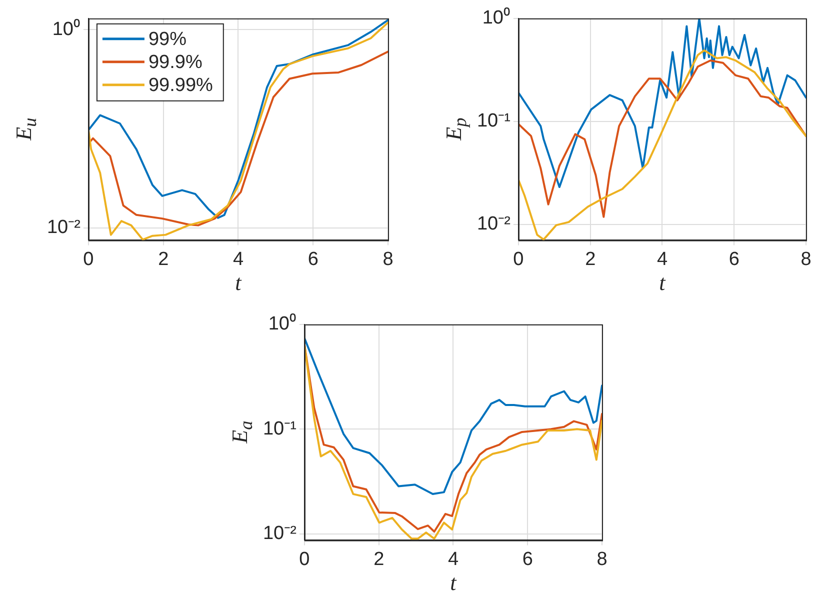 This screenshot has width=825, height=605. What do you see at coordinates (167, 39) in the screenshot?
I see `legend-label: 99%` at bounding box center [167, 39].